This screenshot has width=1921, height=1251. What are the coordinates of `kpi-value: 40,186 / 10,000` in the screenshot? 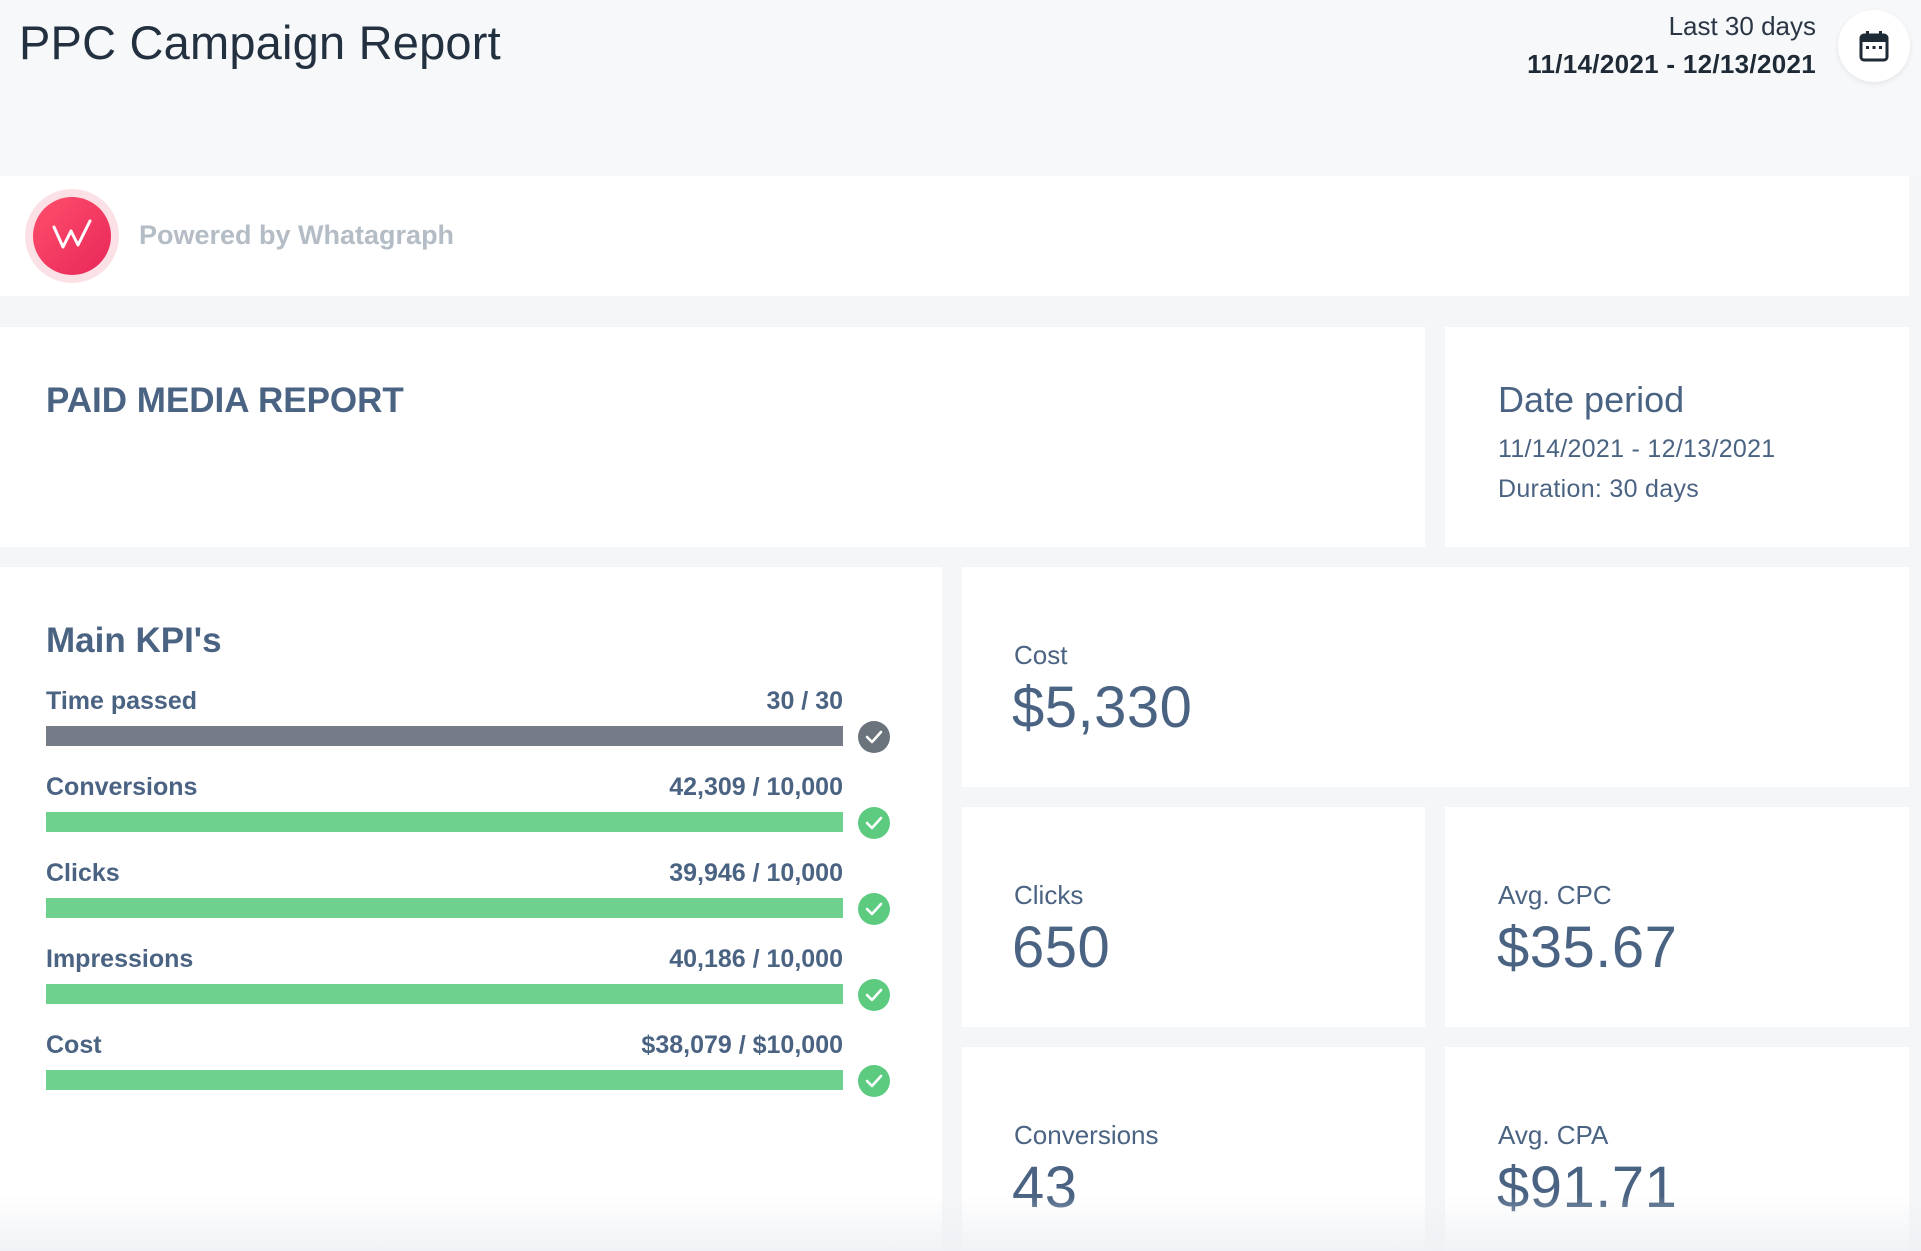 It's located at (756, 959).